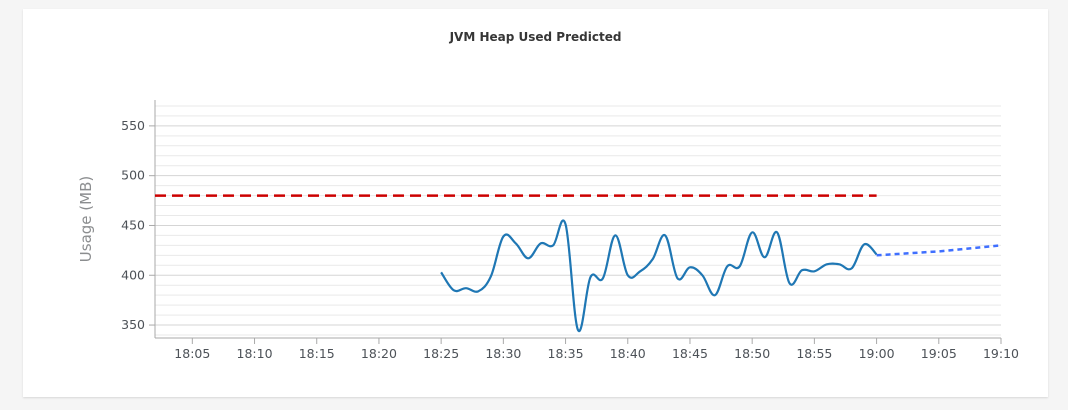 The image size is (1068, 410). What do you see at coordinates (255, 353) in the screenshot?
I see `x-tick-label: 18:10` at bounding box center [255, 353].